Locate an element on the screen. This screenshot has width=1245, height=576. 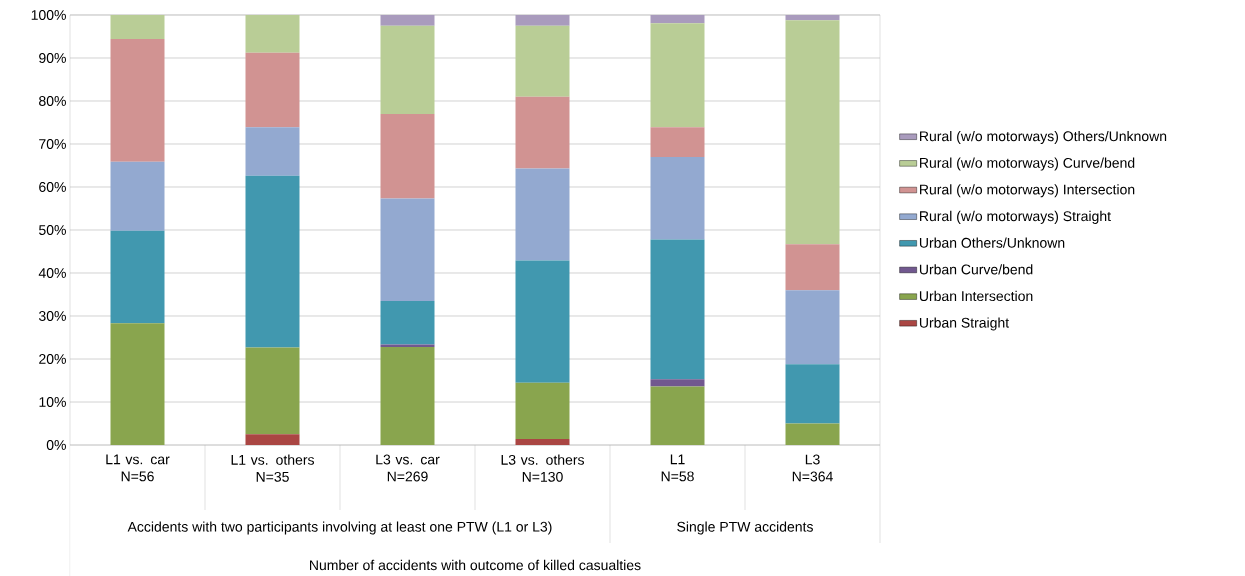
y-tick-label: 0% is located at coordinates (56, 445).